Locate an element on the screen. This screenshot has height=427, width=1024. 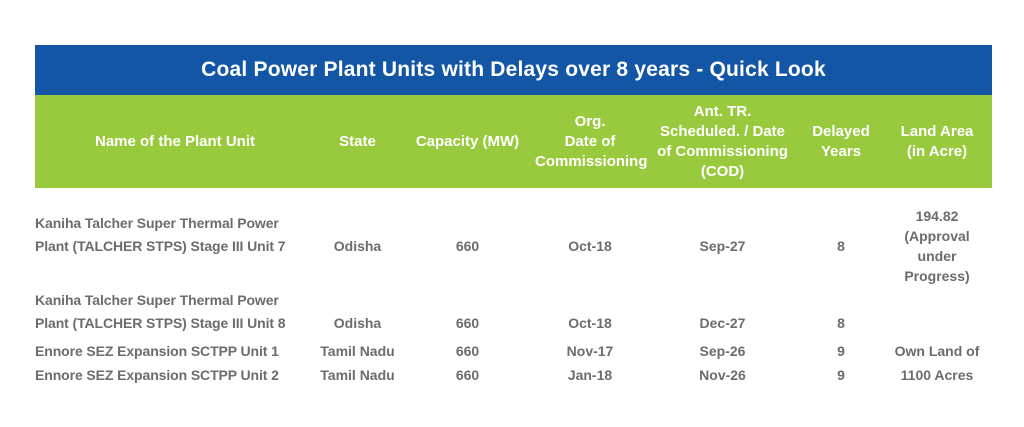
cell-org-date: Jan-18 is located at coordinates (590, 374).